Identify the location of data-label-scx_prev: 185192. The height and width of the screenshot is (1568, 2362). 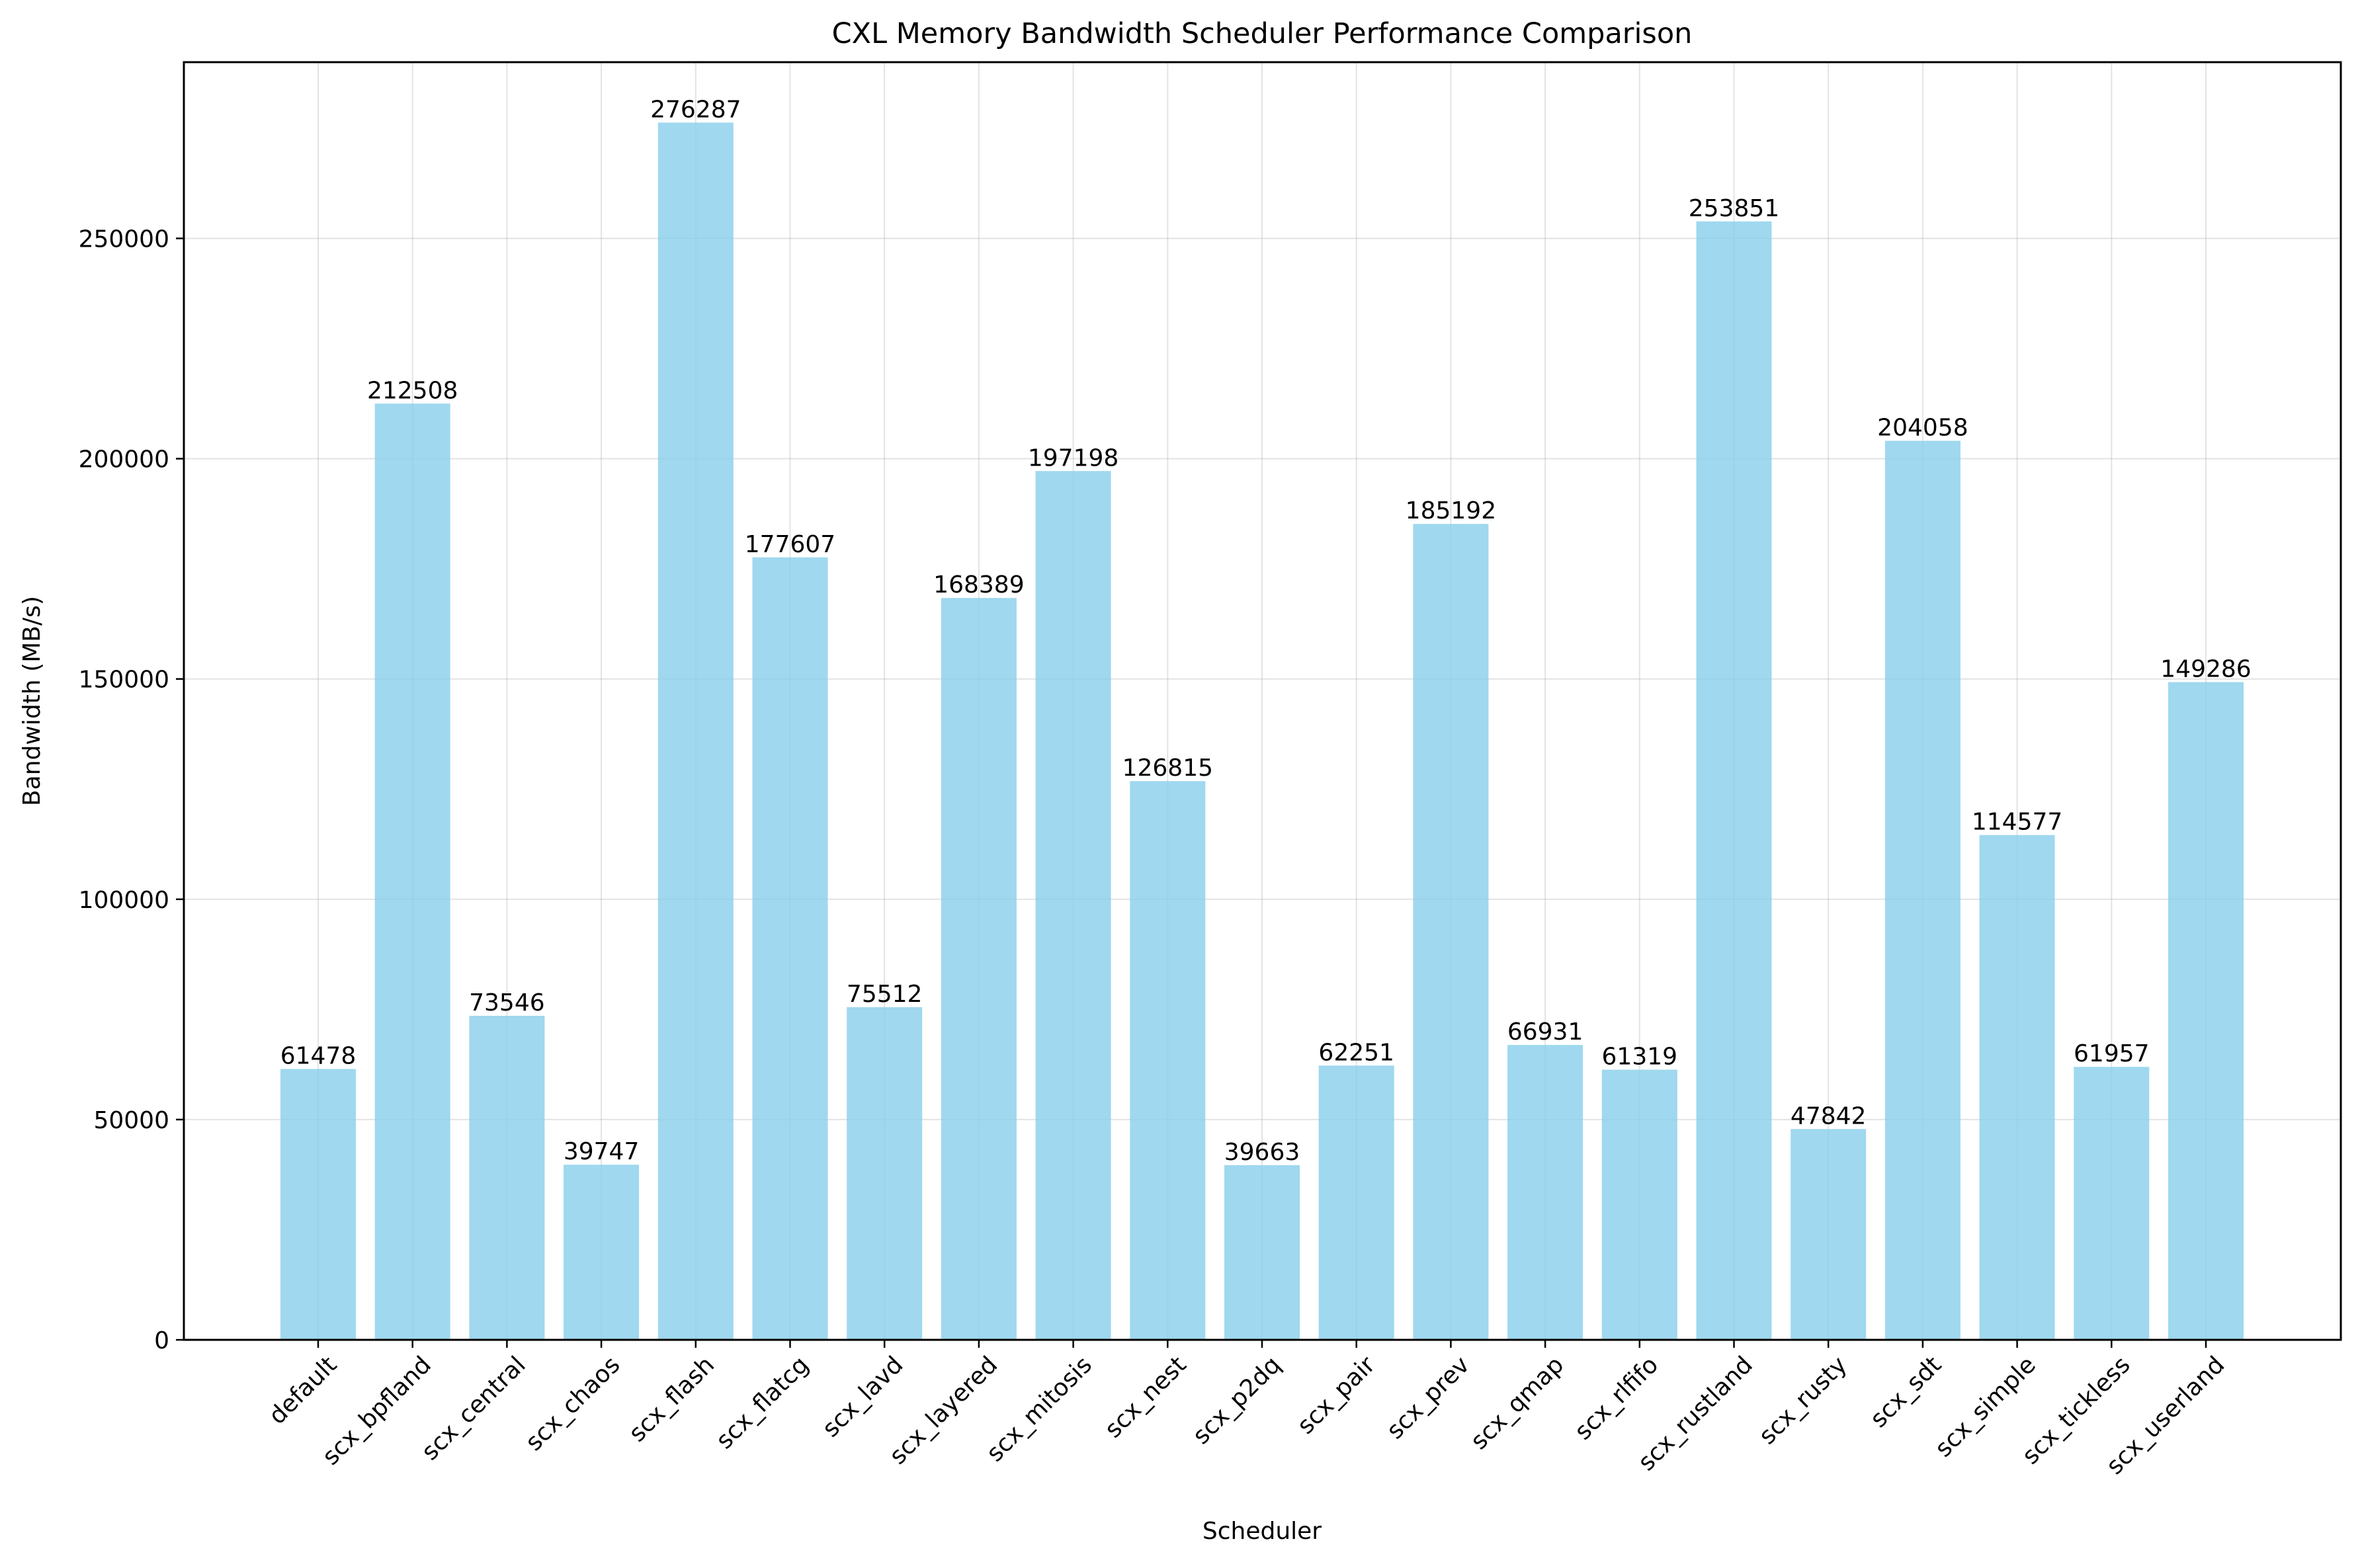
(1451, 510).